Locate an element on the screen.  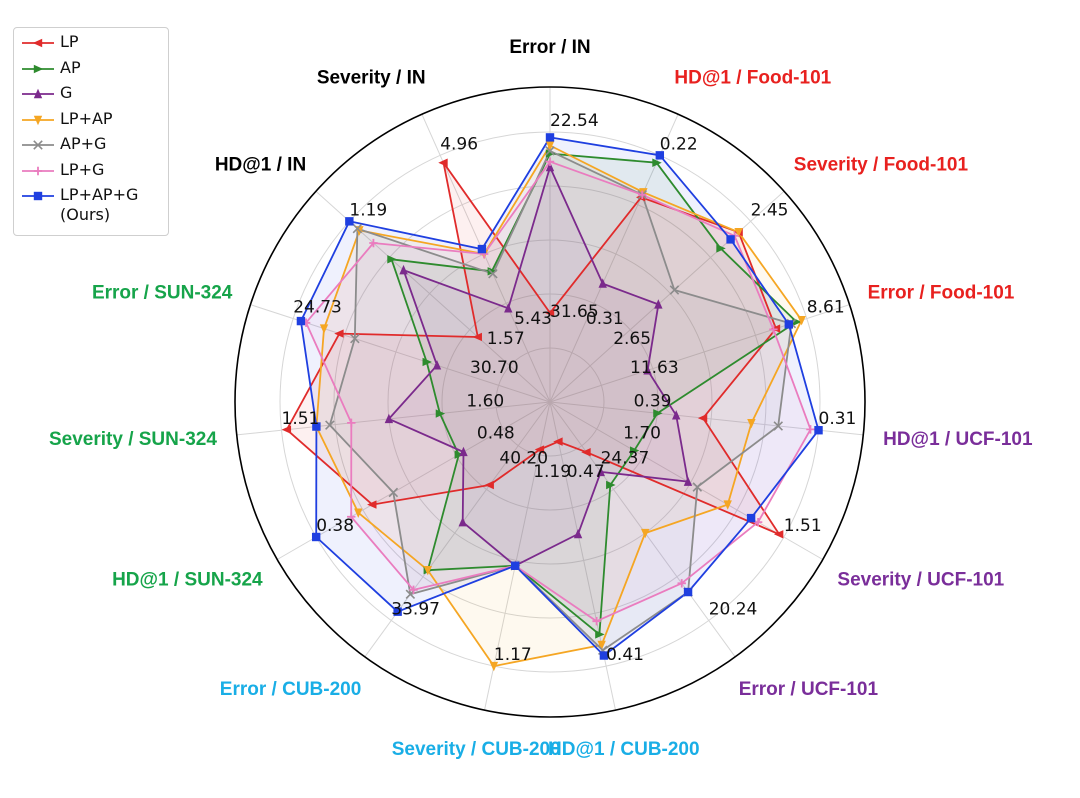
tick-label-outer: 1.51 is located at coordinates (803, 526).